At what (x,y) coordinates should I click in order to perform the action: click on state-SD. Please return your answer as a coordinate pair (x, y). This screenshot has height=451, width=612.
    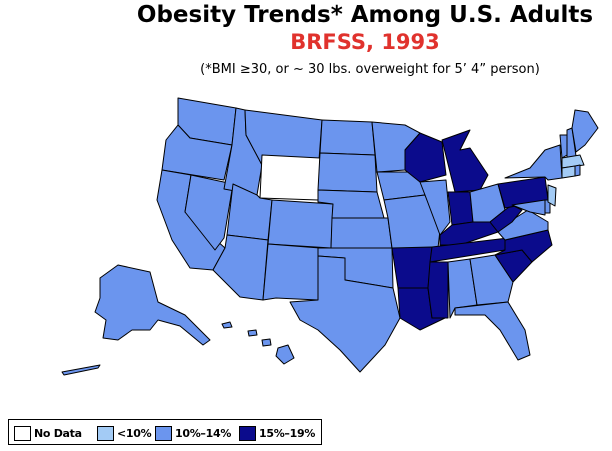
    Looking at the image, I should click on (347, 172).